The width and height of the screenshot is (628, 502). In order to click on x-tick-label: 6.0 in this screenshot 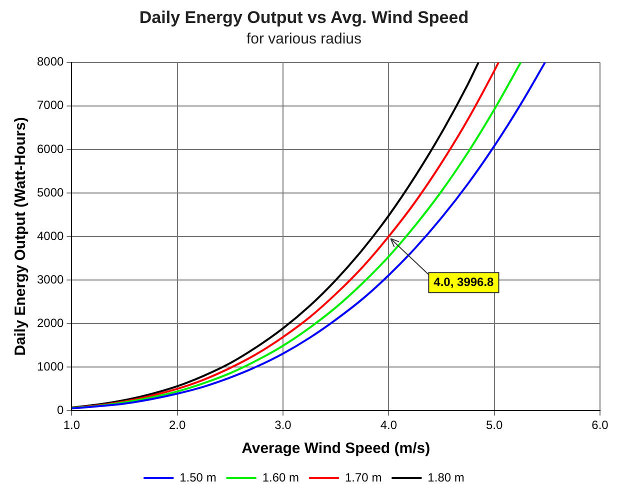, I will do `click(600, 425)`.